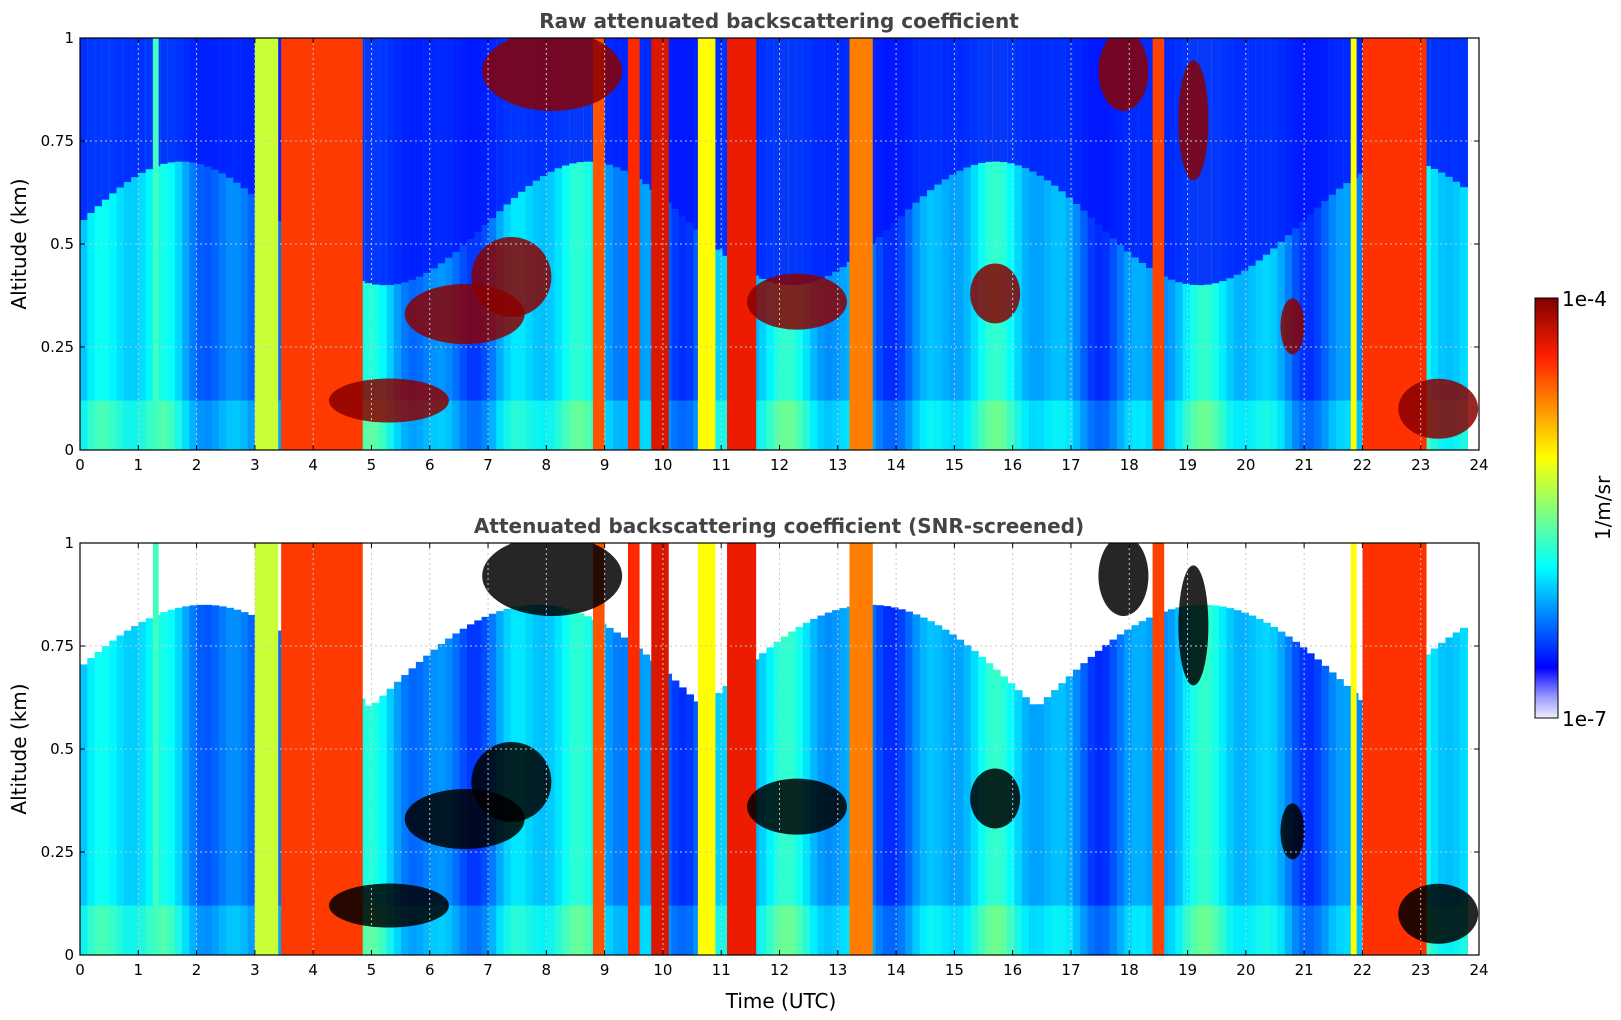  I want to click on x-tick-label: 4, so click(313, 970).